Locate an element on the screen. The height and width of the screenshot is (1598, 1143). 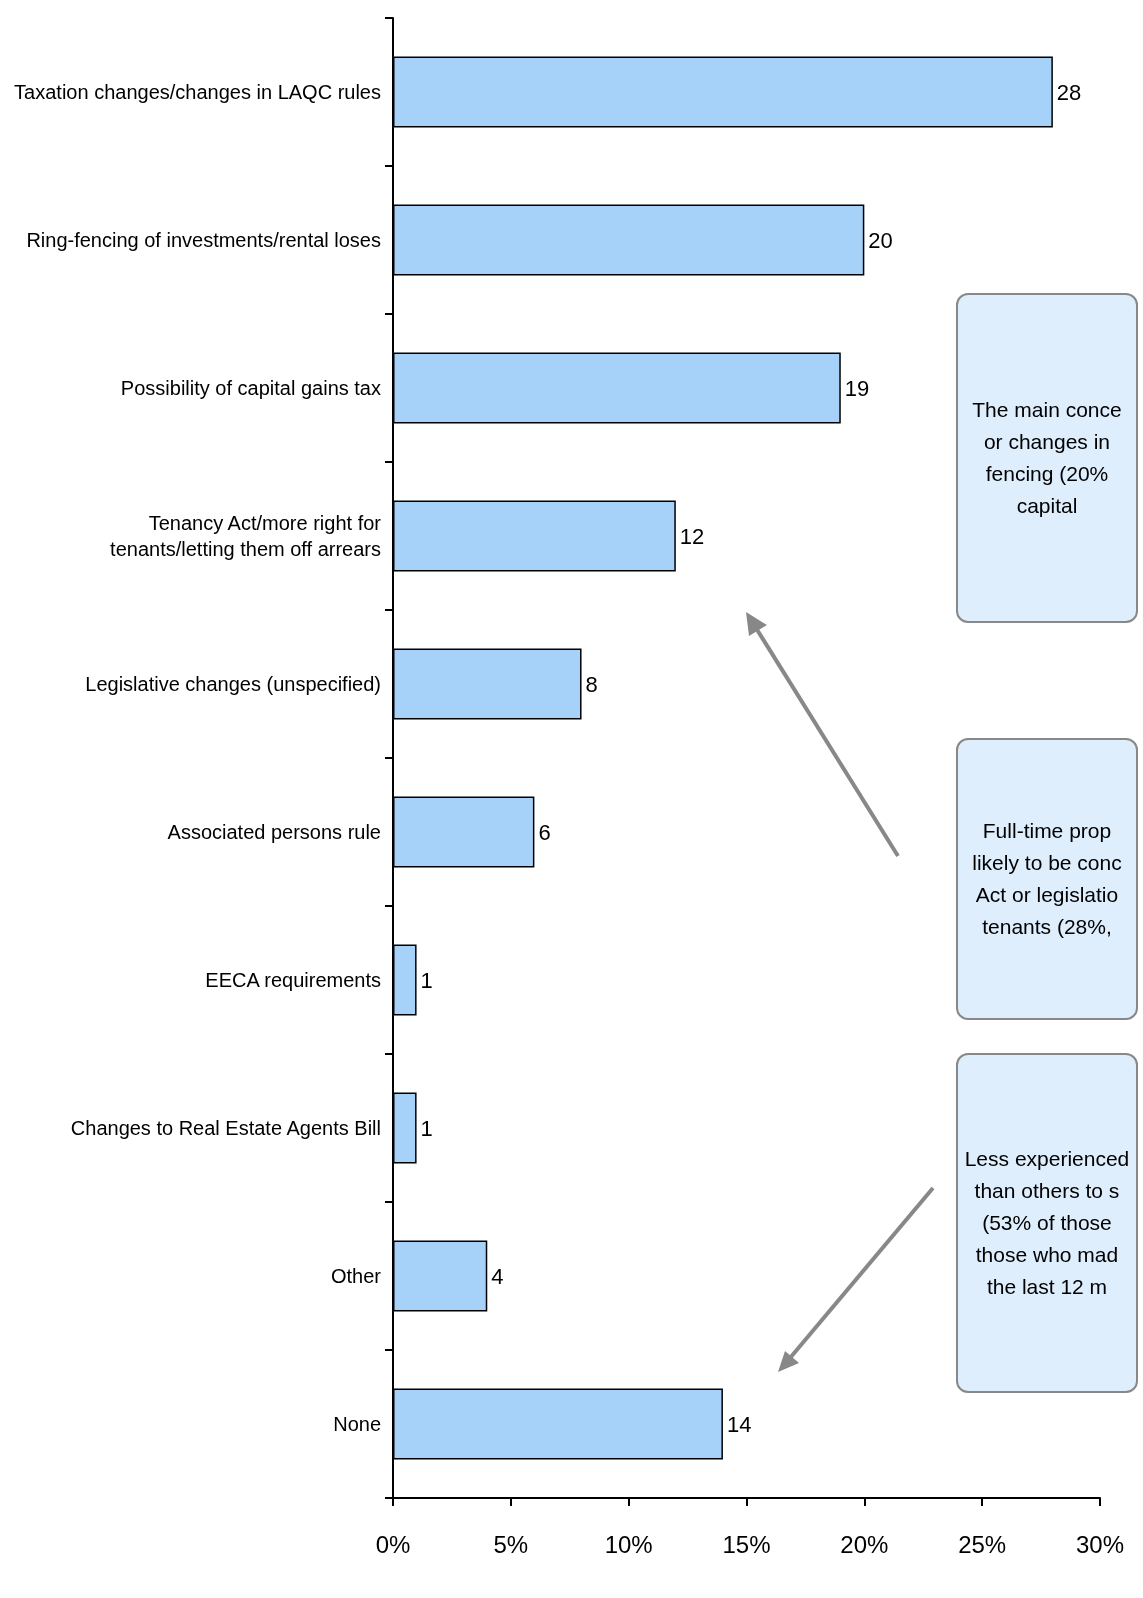
annotation: Less experienced than others to s (53% of those those who mad the last 12 m is located at coordinates (1047, 1223).